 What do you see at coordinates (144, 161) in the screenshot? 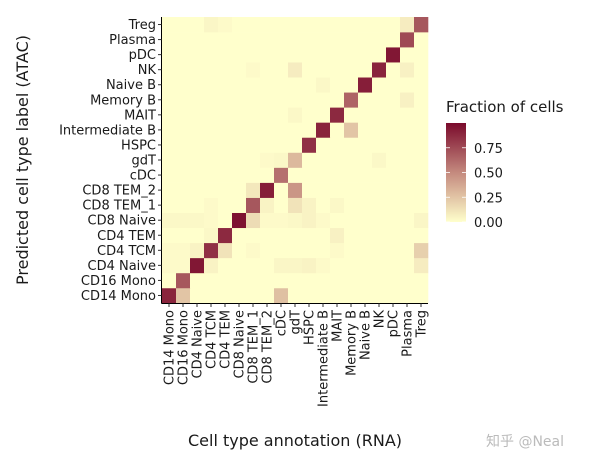
I see `y-tick-label: gdT` at bounding box center [144, 161].